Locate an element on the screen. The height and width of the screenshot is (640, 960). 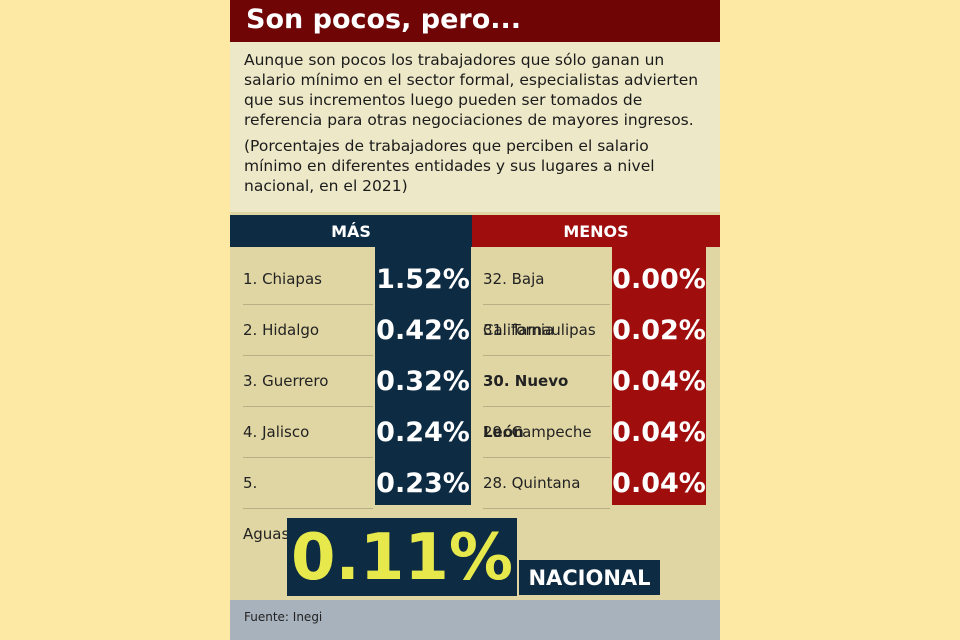
left-name: 4. Jalisco is located at coordinates (308, 432).